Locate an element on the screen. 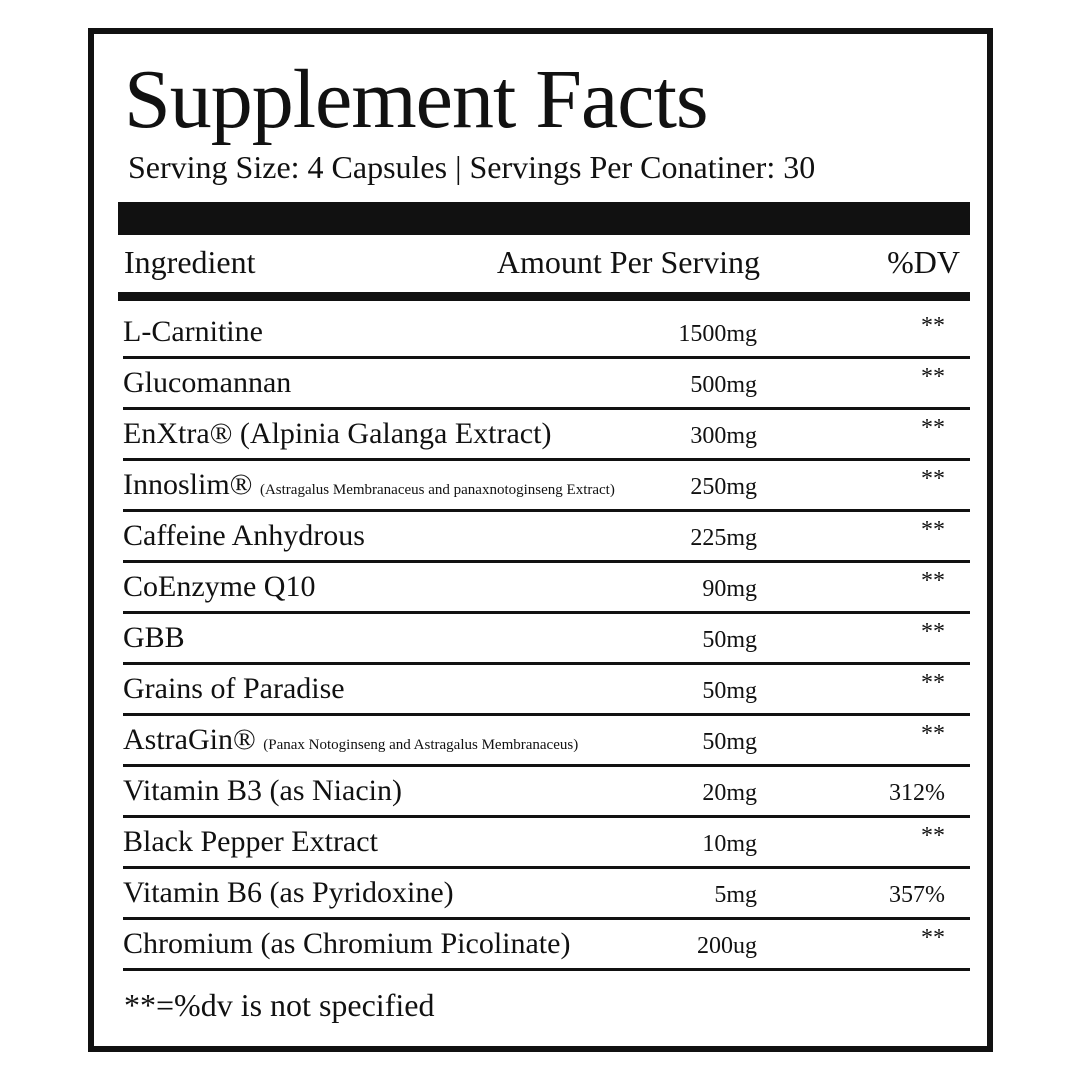 This screenshot has width=1080, height=1080. ingredient-name-text: Vitamin B6 (as Pyridoxine) is located at coordinates (288, 892).